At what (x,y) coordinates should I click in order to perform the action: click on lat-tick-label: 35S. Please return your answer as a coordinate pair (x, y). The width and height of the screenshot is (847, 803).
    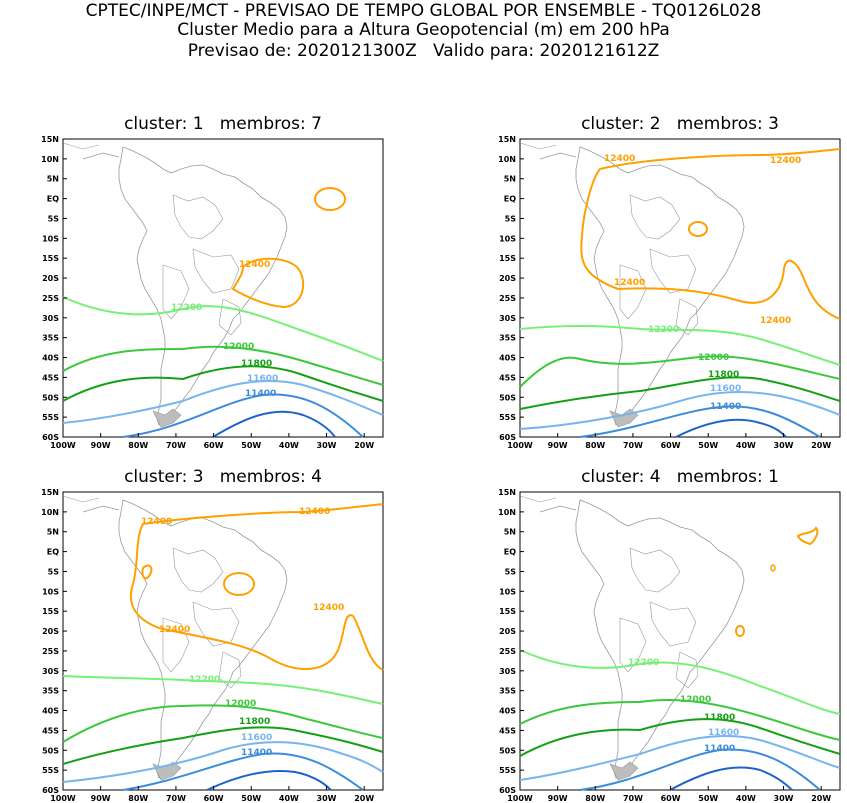
    Looking at the image, I should click on (507, 338).